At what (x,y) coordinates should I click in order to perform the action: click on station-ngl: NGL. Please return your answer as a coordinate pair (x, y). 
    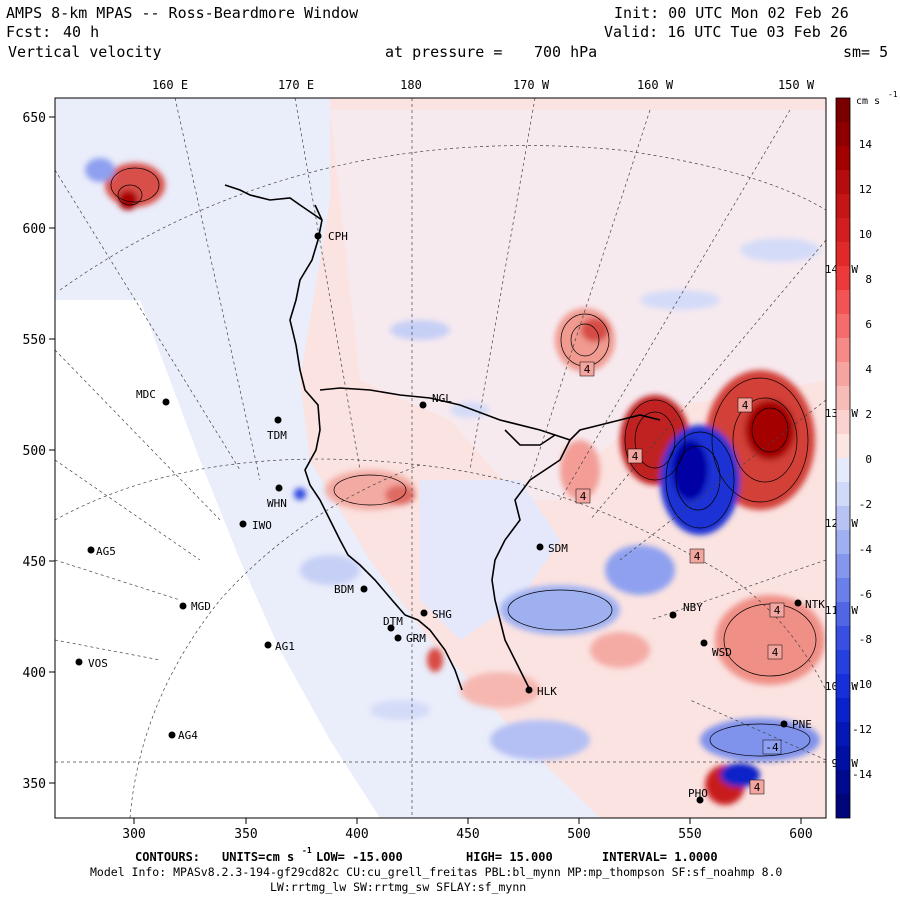
    Looking at the image, I should click on (435, 400).